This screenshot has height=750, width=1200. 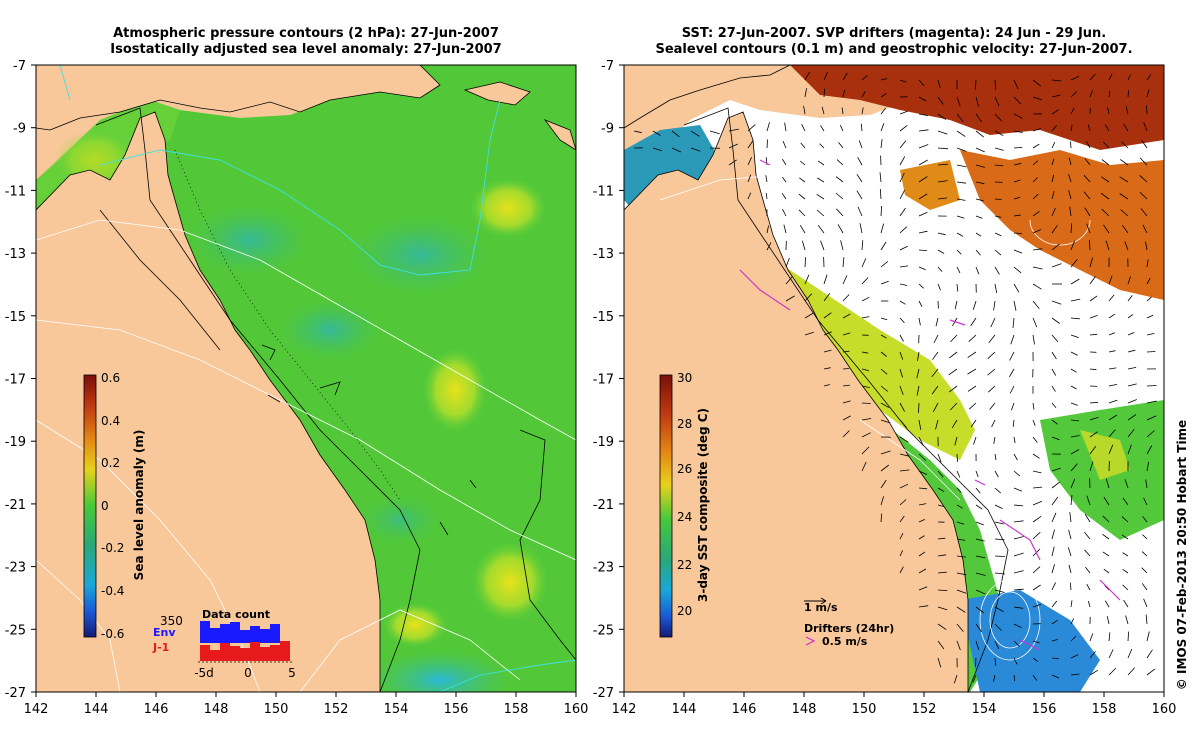 What do you see at coordinates (684, 469) in the screenshot?
I see `right-colorbar-tick: 26` at bounding box center [684, 469].